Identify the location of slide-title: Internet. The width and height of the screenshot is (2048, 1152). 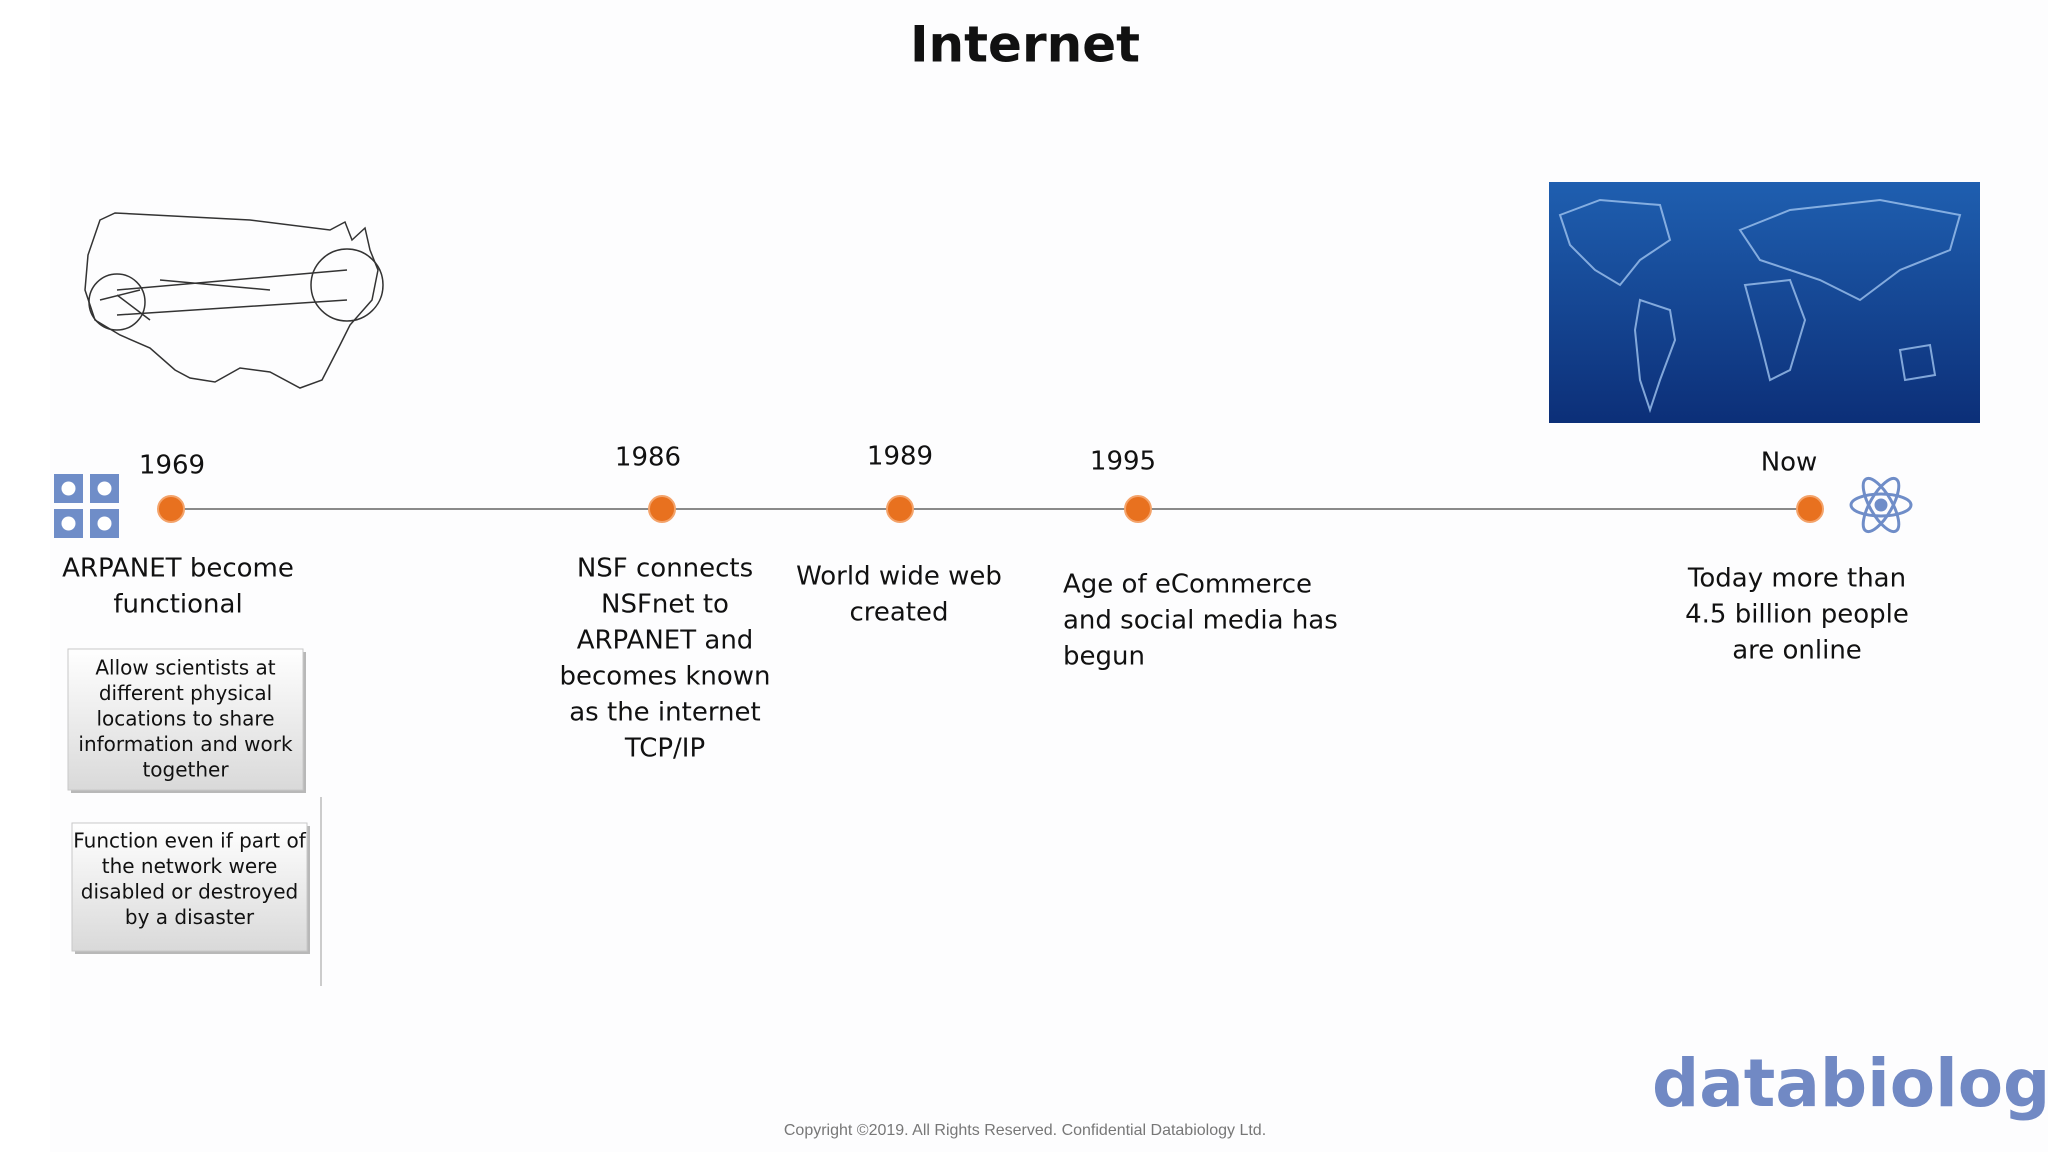
(1025, 45).